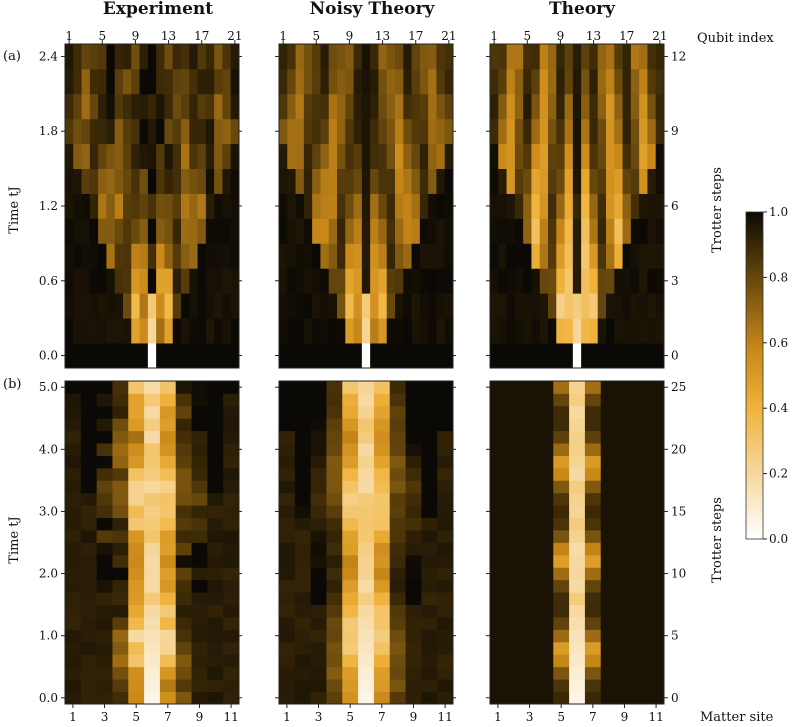 The image size is (793, 727). I want to click on y-tick-label: 0.0, so click(48, 698).